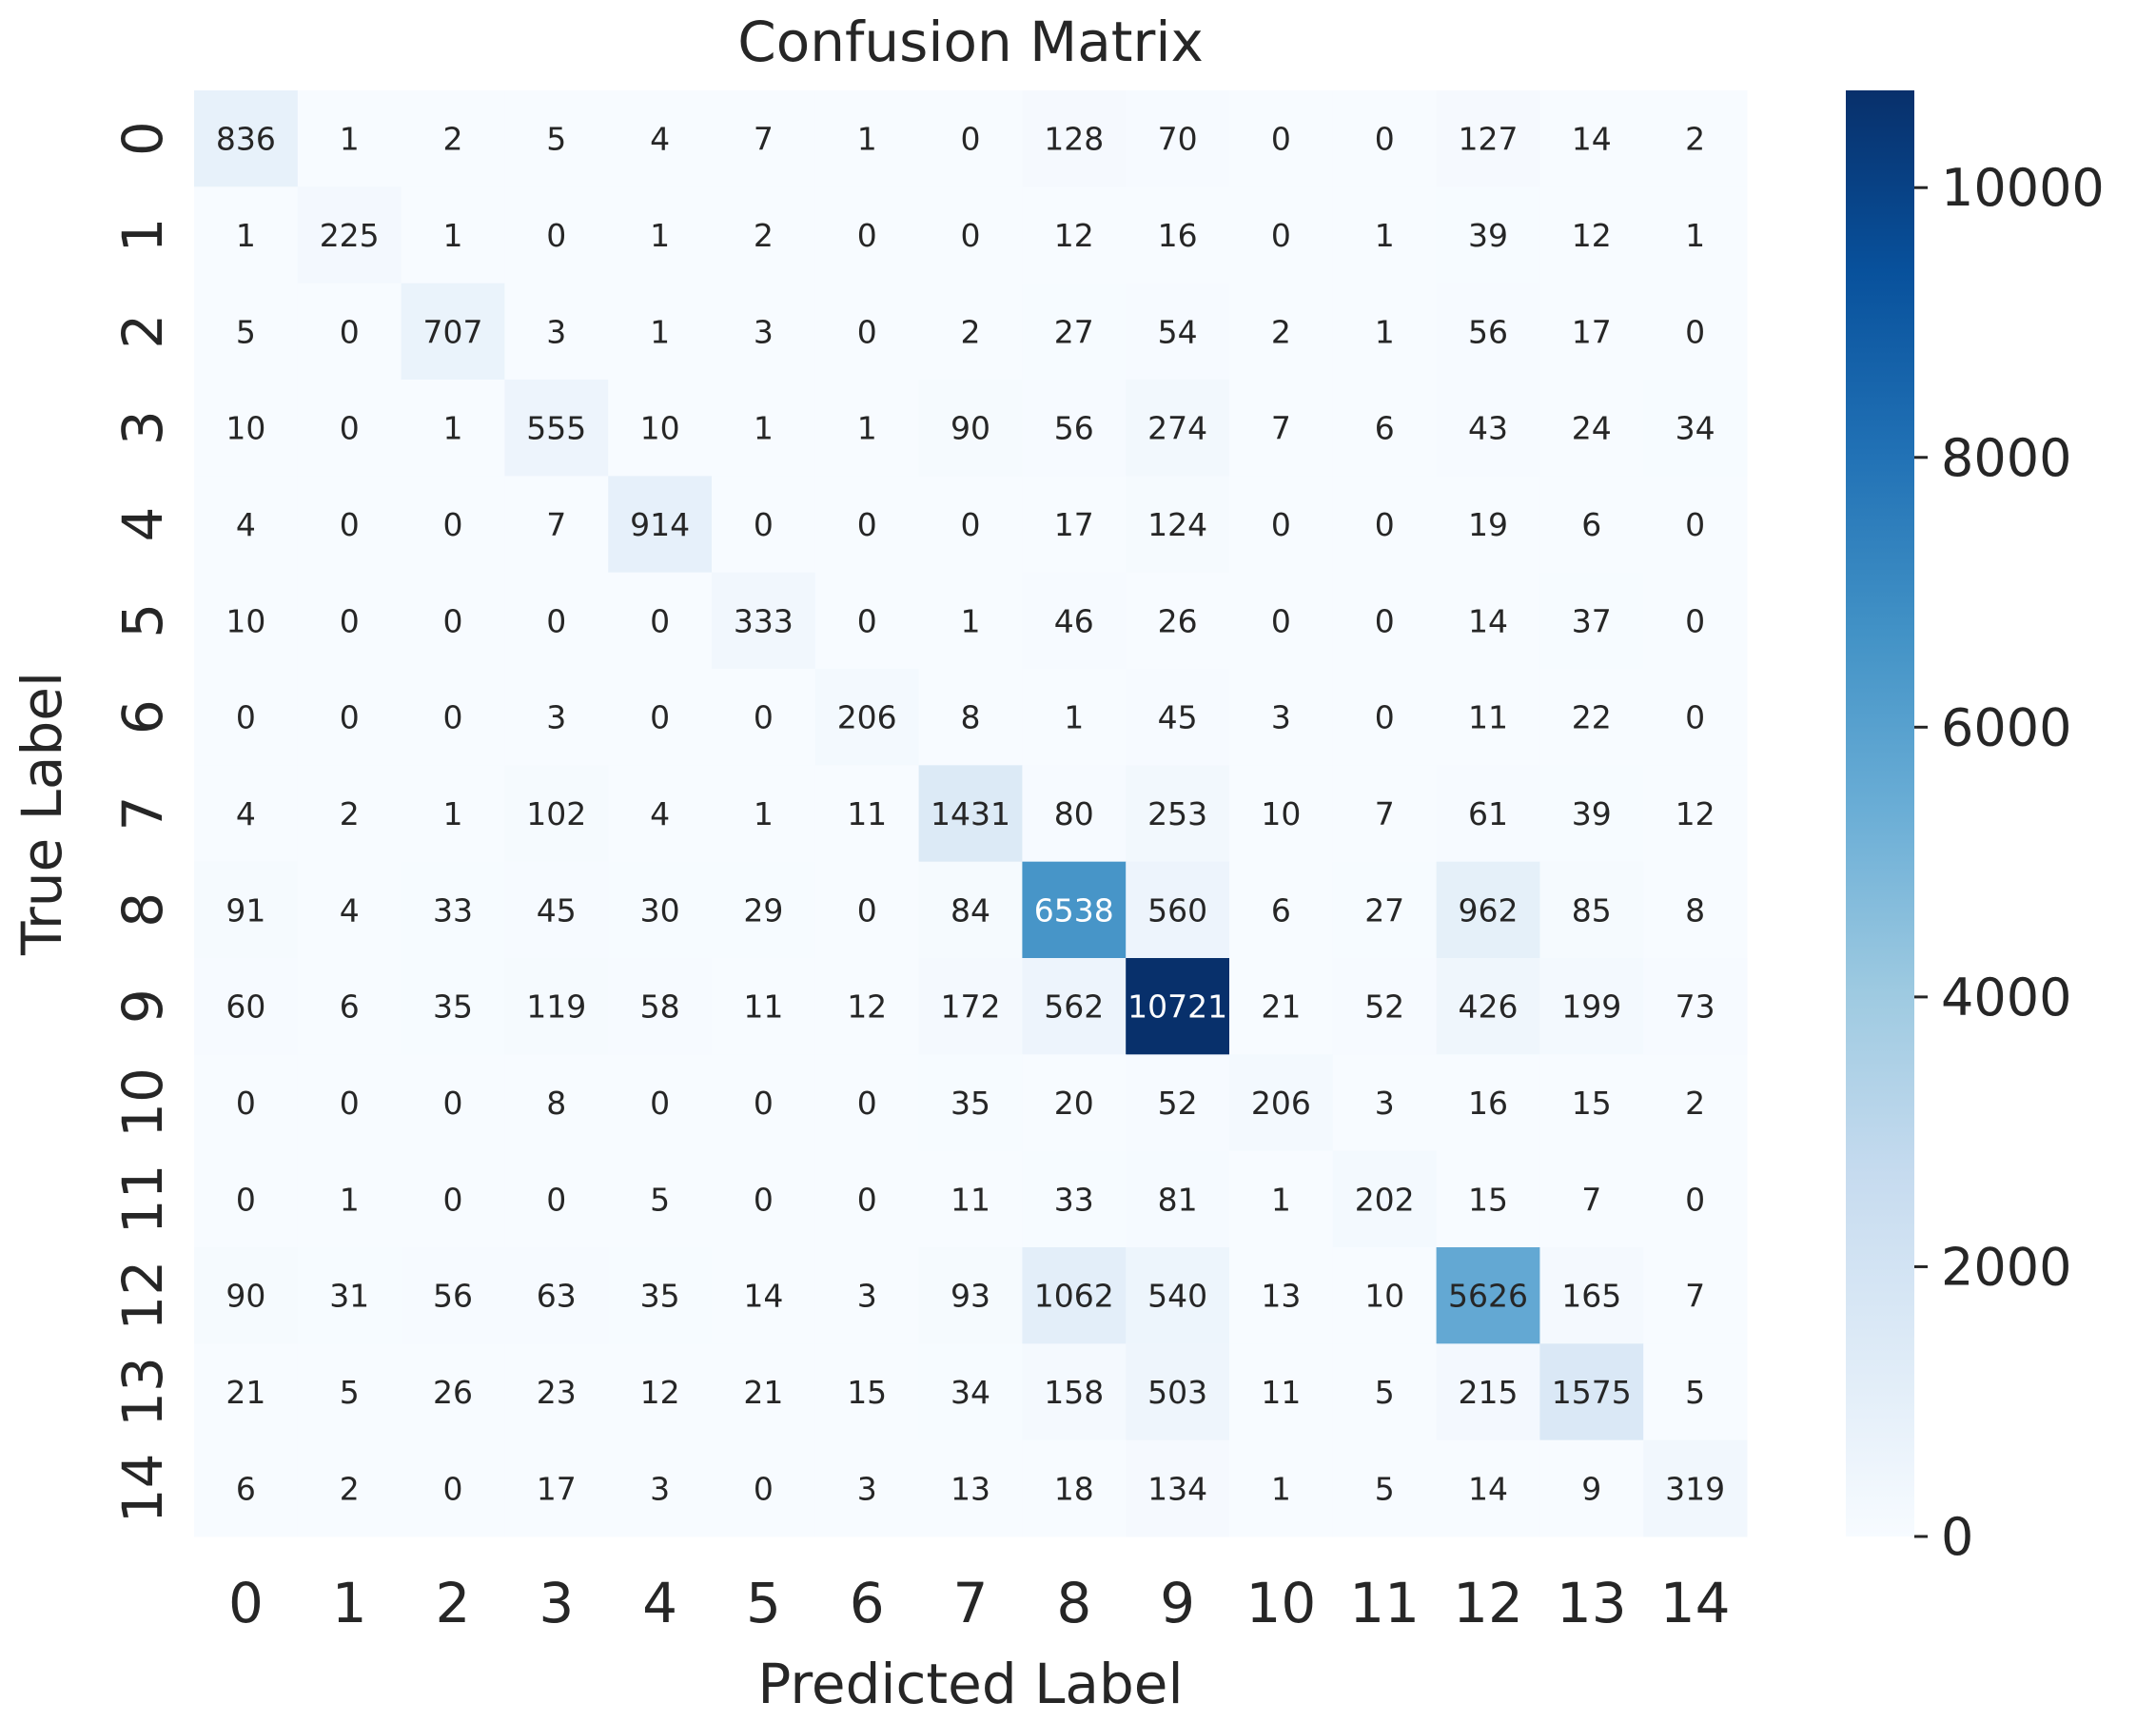  I want to click on y-tick-label: 7, so click(142, 814).